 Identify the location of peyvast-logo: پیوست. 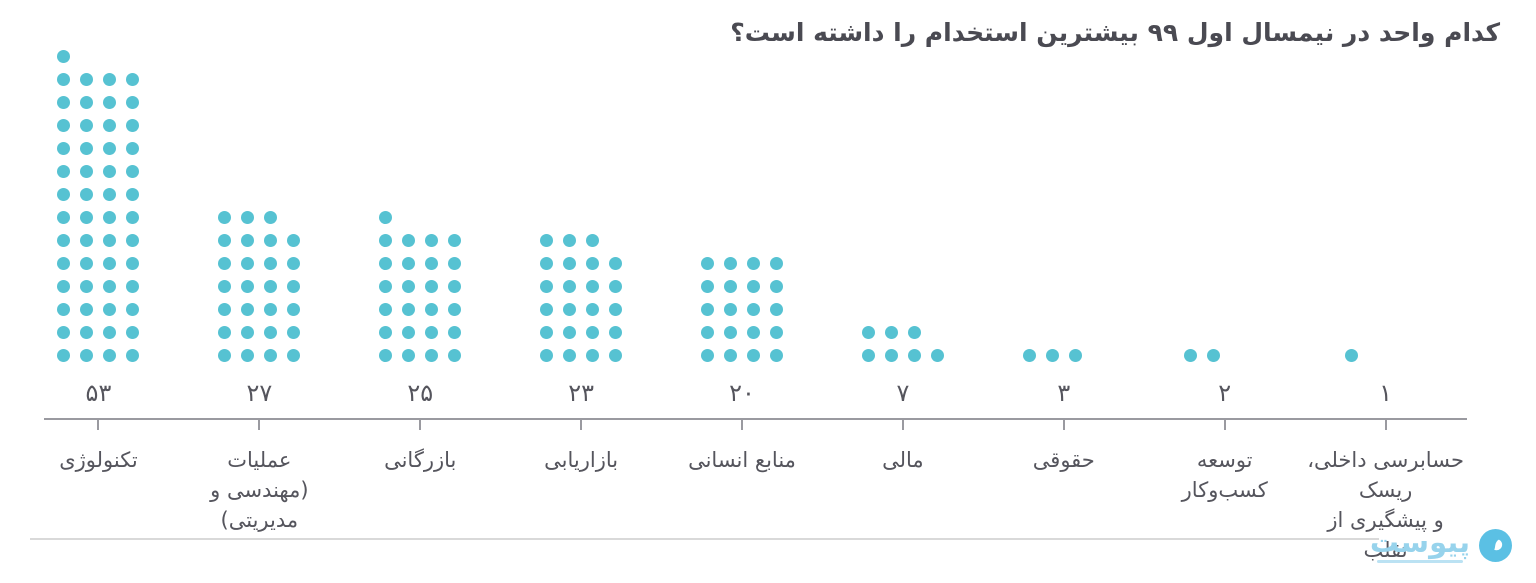
(1441, 545).